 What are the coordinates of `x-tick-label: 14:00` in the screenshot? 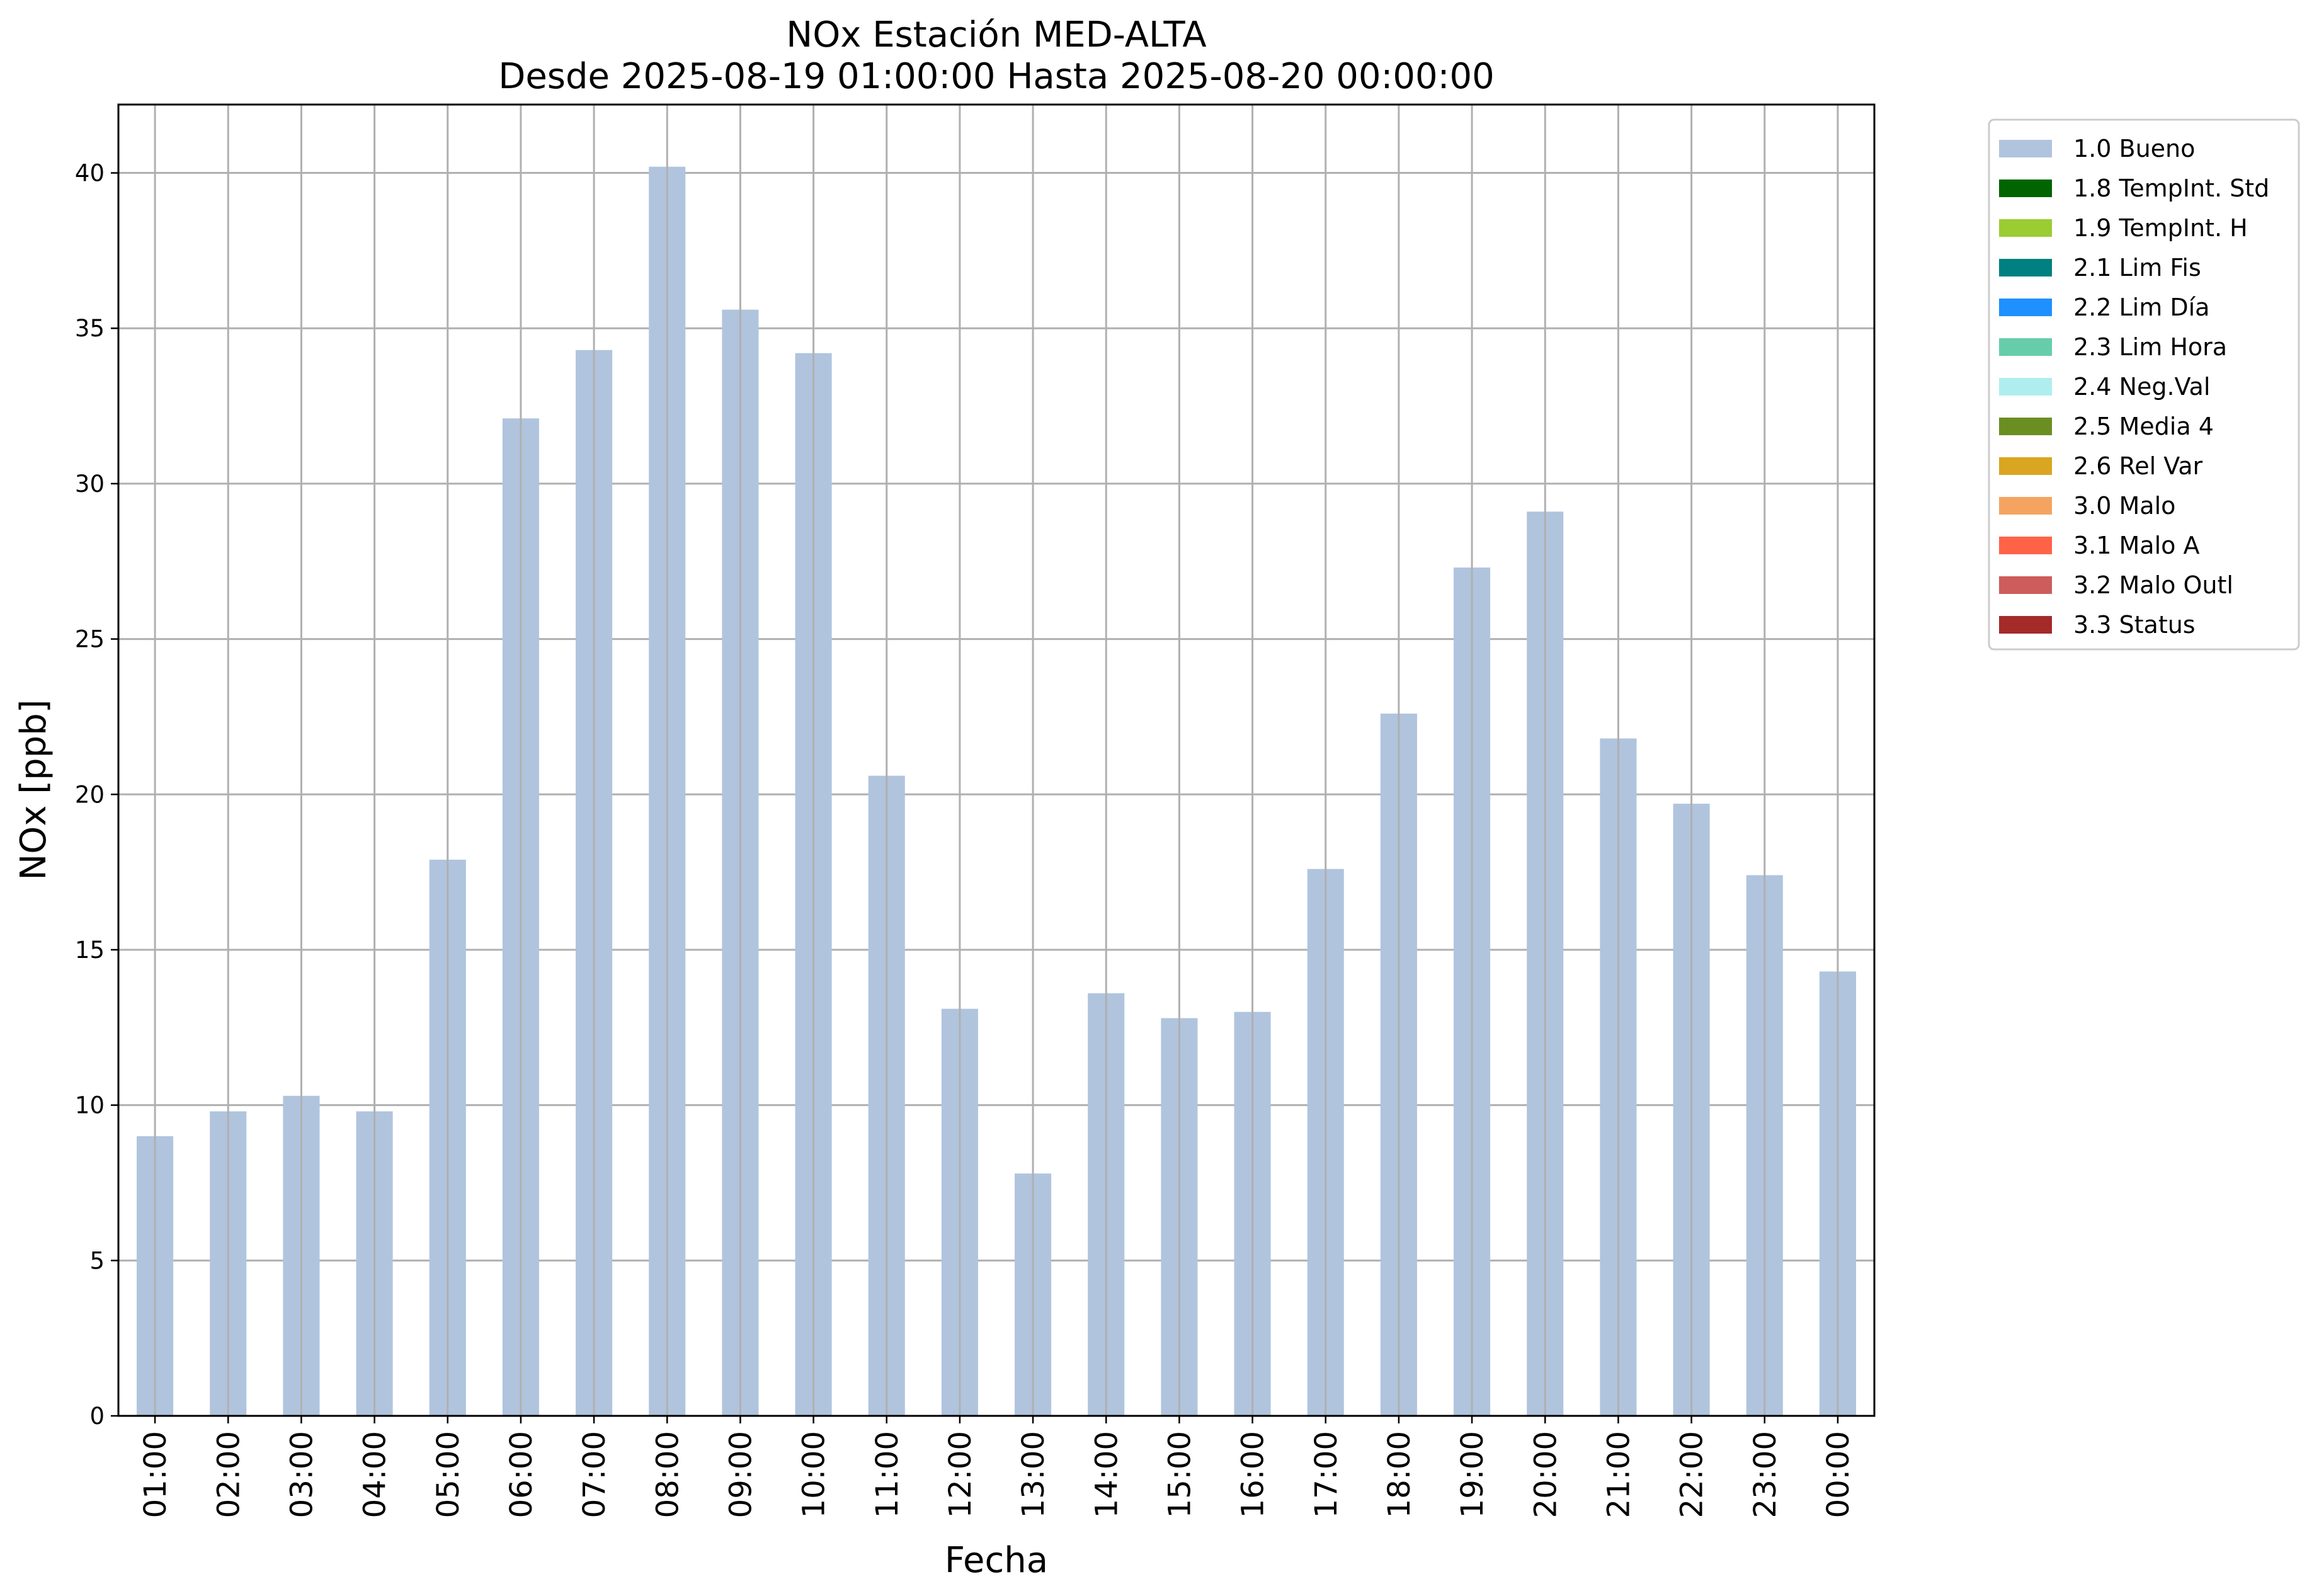 It's located at (1106, 1474).